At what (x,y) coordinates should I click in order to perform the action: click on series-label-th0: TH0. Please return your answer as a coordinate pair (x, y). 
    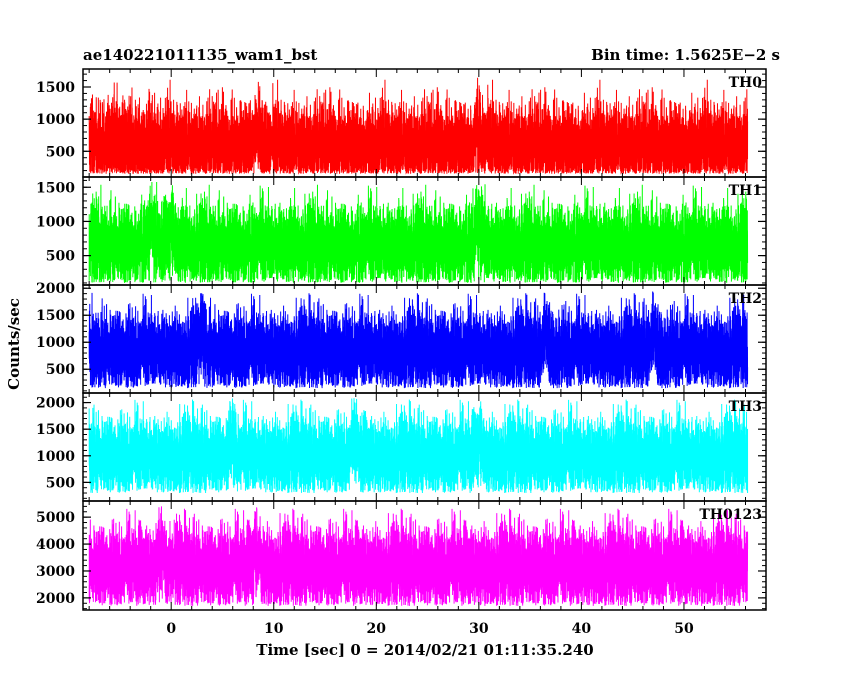
    Looking at the image, I should click on (746, 83).